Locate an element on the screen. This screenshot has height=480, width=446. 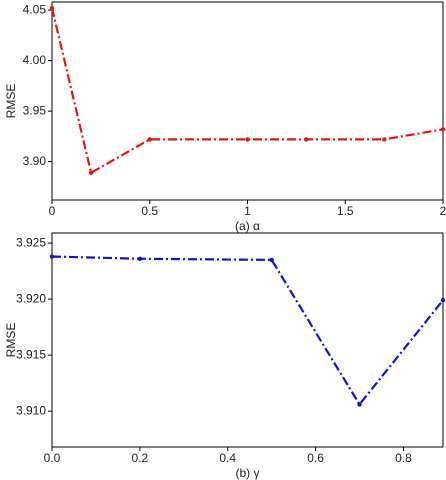
y-tick-label: 3.925 is located at coordinates (31, 242).